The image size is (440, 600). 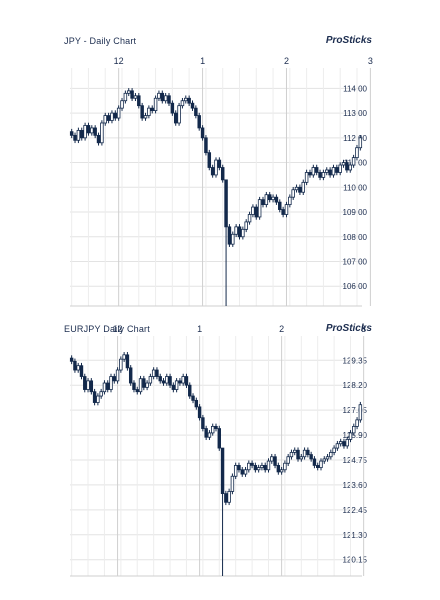 What do you see at coordinates (348, 328) in the screenshot?
I see `brand-logo: ProSticks` at bounding box center [348, 328].